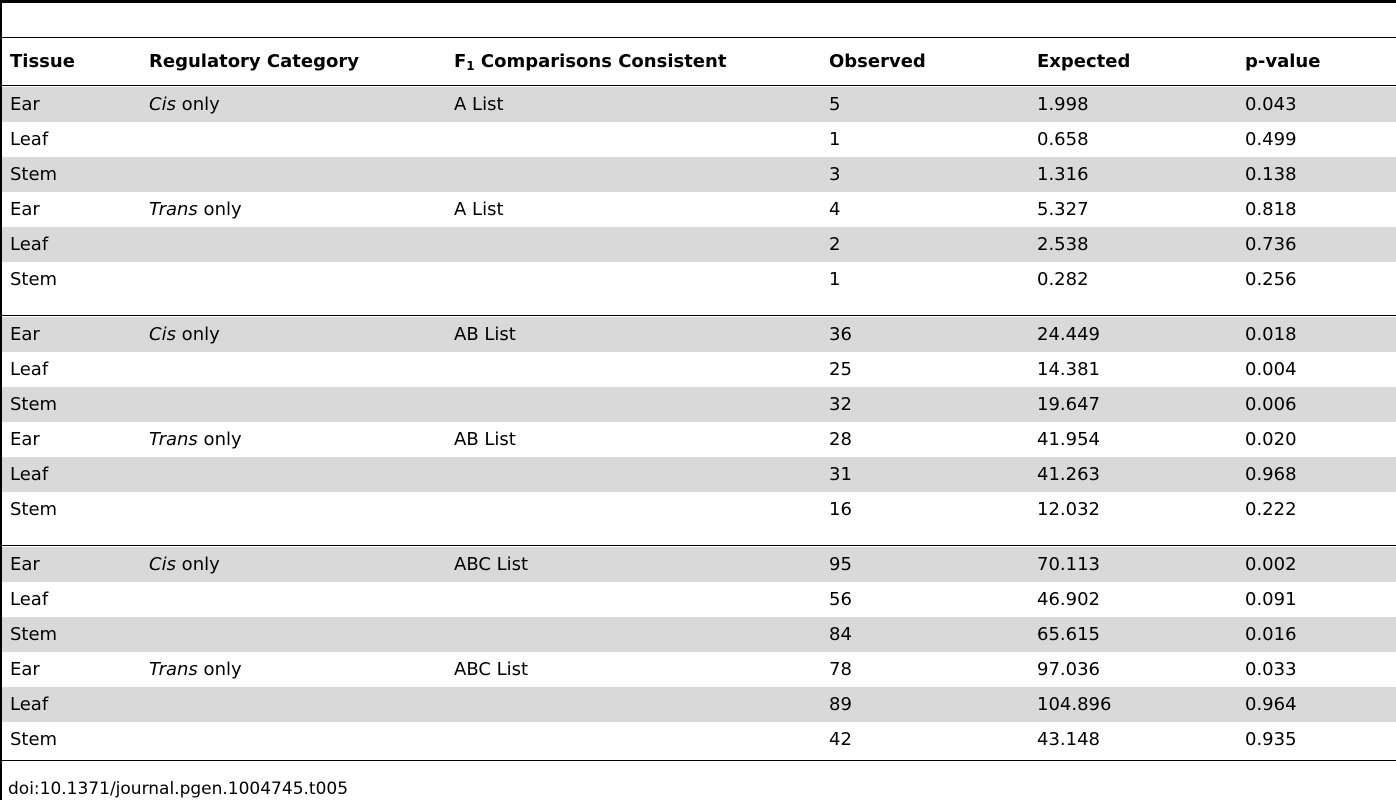 Image resolution: width=1396 pixels, height=800 pixels. What do you see at coordinates (699, 104) in the screenshot?
I see `table-row: Ear Cis only A List 5 1.998 0.043` at bounding box center [699, 104].